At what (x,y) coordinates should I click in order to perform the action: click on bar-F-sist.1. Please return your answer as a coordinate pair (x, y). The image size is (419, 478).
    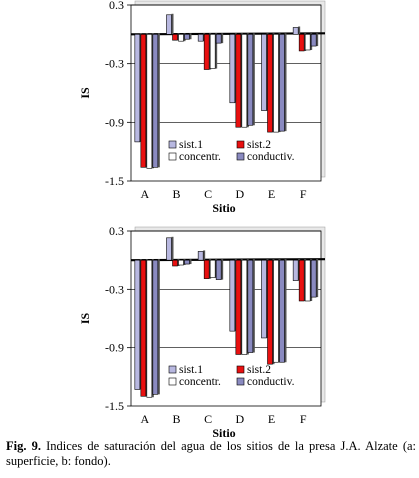
    Looking at the image, I should click on (295, 270).